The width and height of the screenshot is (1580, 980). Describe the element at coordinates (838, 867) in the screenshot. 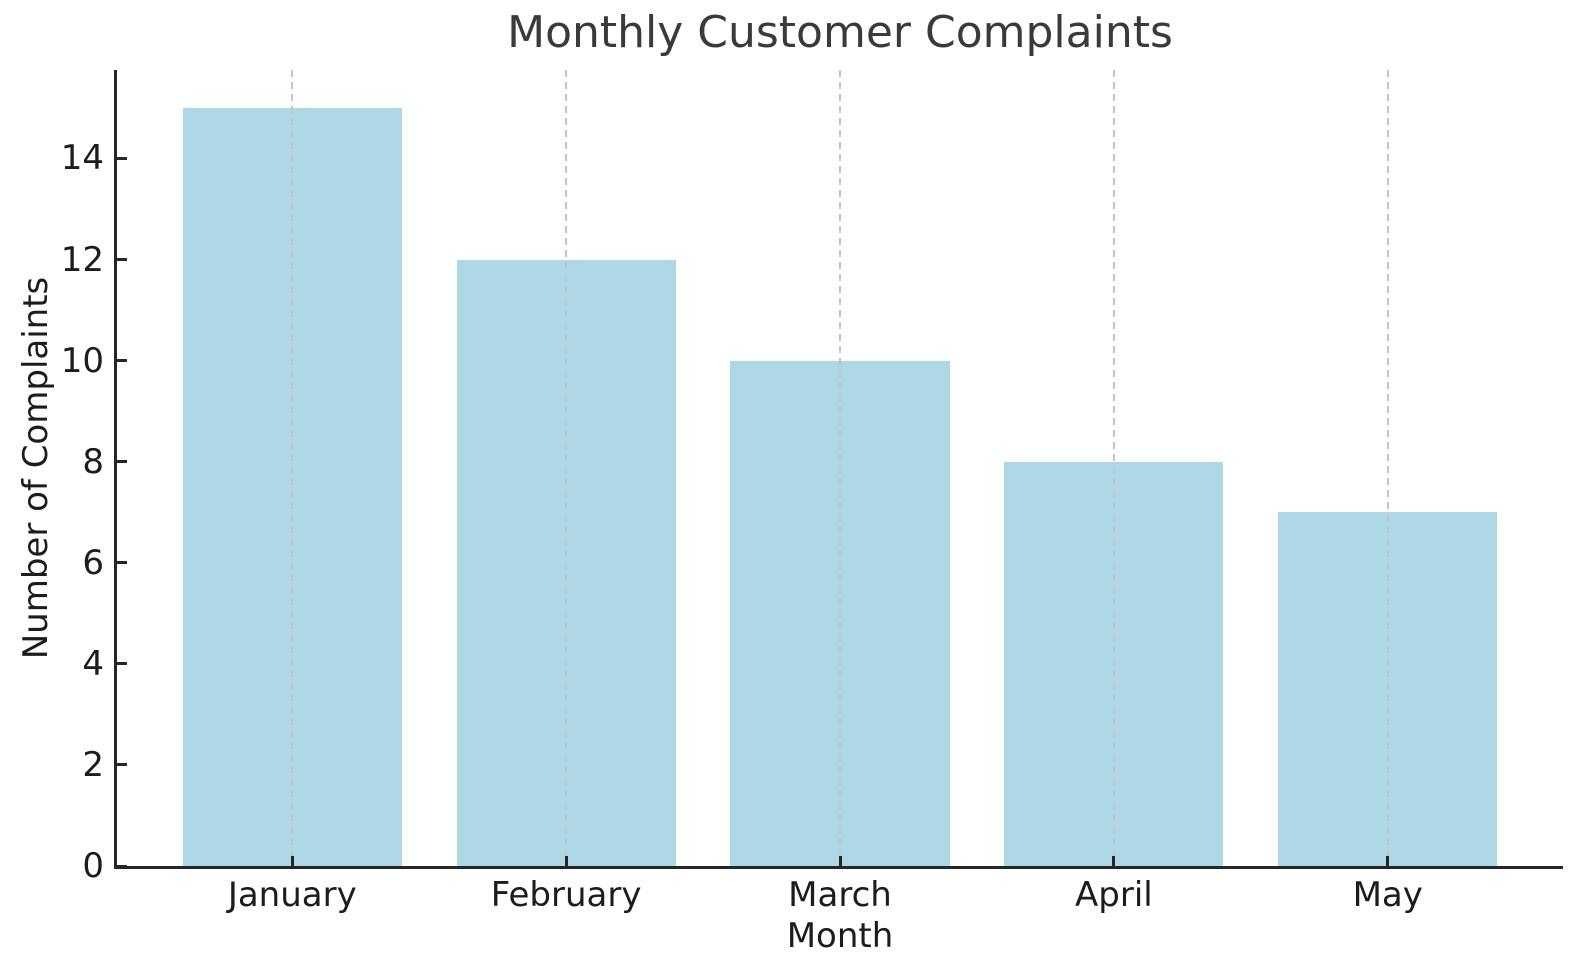

I see `x-axis-spine` at that location.